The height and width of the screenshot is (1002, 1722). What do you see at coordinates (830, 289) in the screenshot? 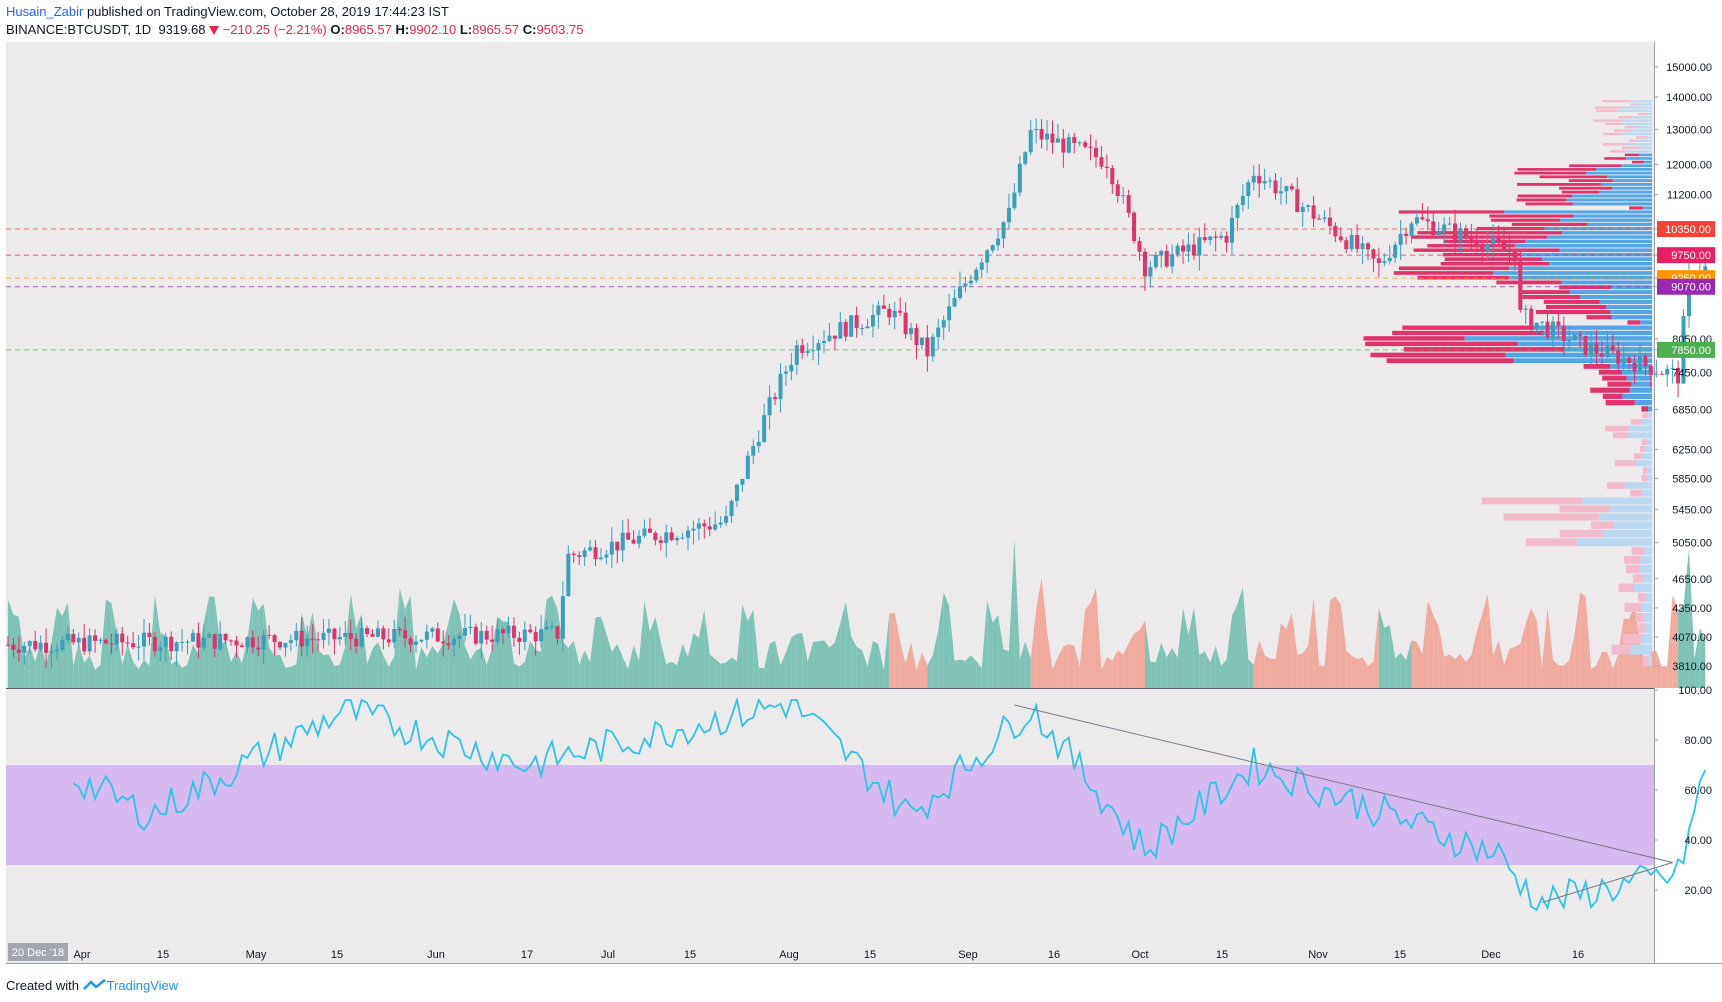
I see `price-lines` at bounding box center [830, 289].